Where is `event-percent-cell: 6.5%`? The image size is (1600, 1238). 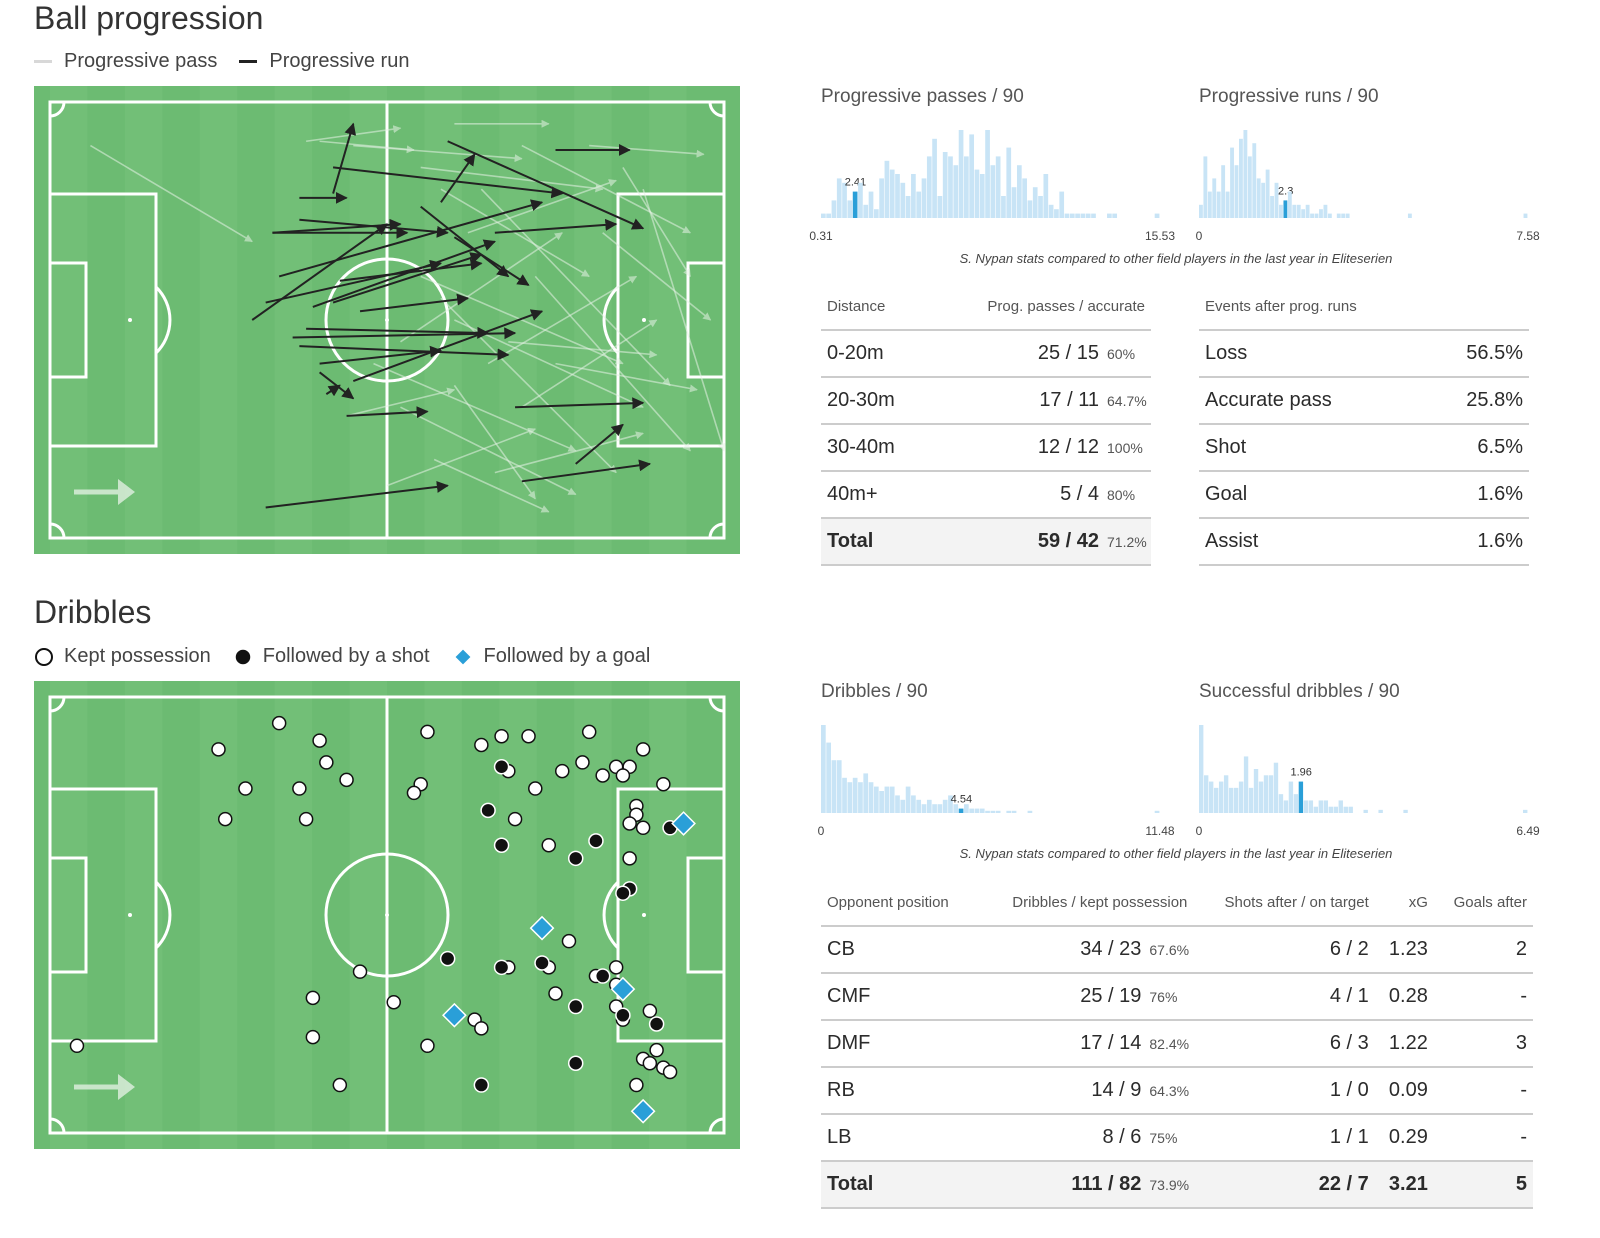 event-percent-cell: 6.5% is located at coordinates (1480, 448).